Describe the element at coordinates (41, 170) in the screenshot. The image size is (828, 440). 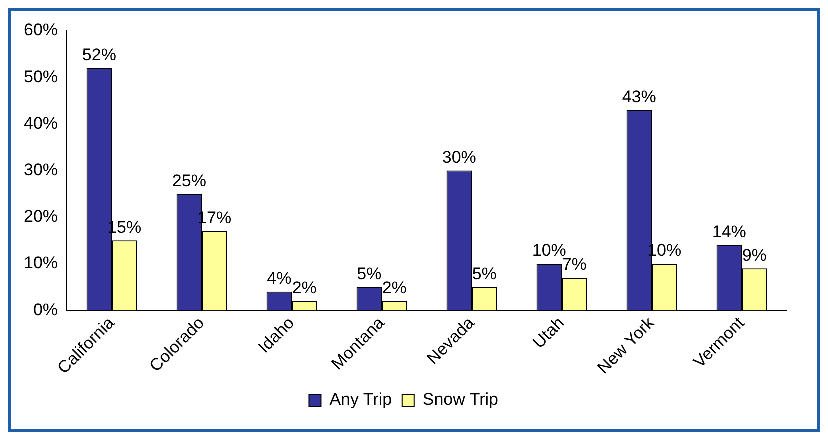
I see `y-tick-label: 30%` at that location.